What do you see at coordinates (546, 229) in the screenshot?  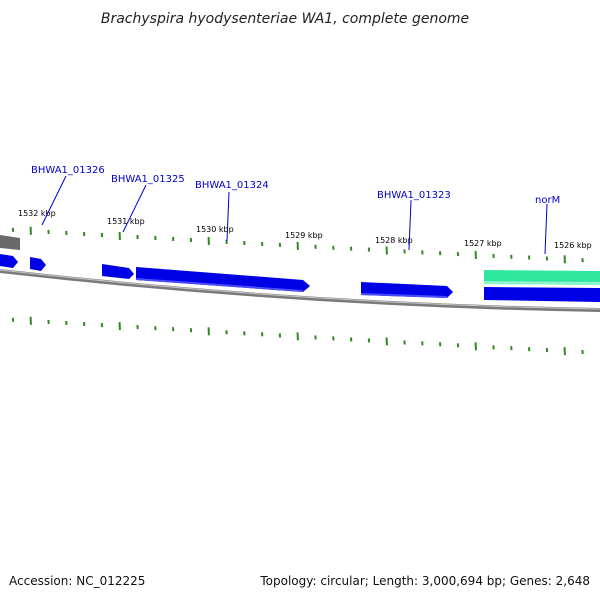 I see `leader-line-norm` at bounding box center [546, 229].